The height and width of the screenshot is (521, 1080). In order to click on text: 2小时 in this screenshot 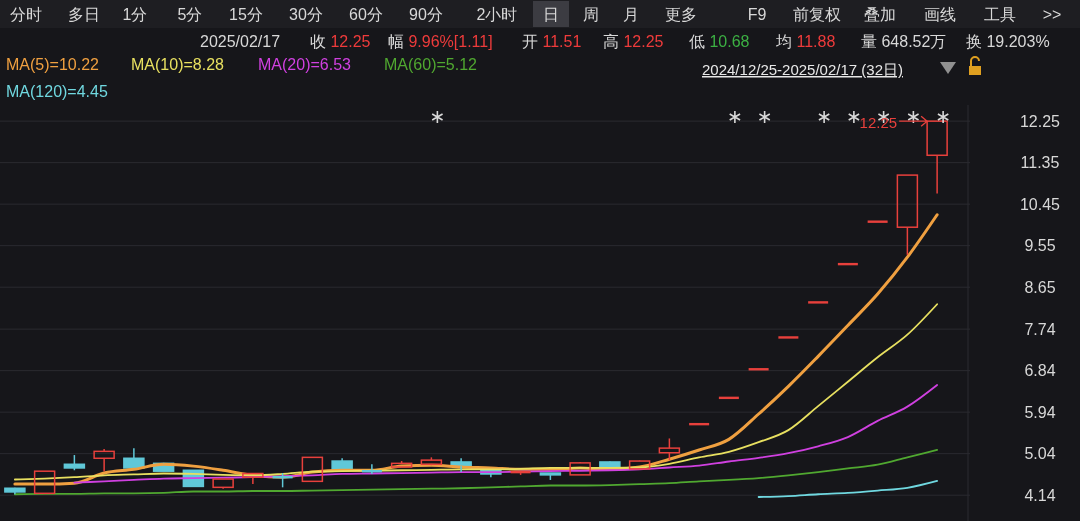, I will do `click(497, 14)`.